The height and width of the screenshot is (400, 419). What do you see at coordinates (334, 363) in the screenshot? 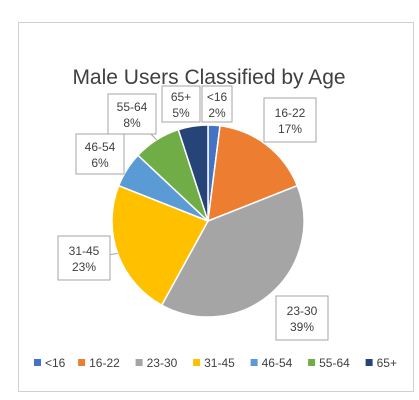
I see `legend-label-55-64: 55-64` at bounding box center [334, 363].